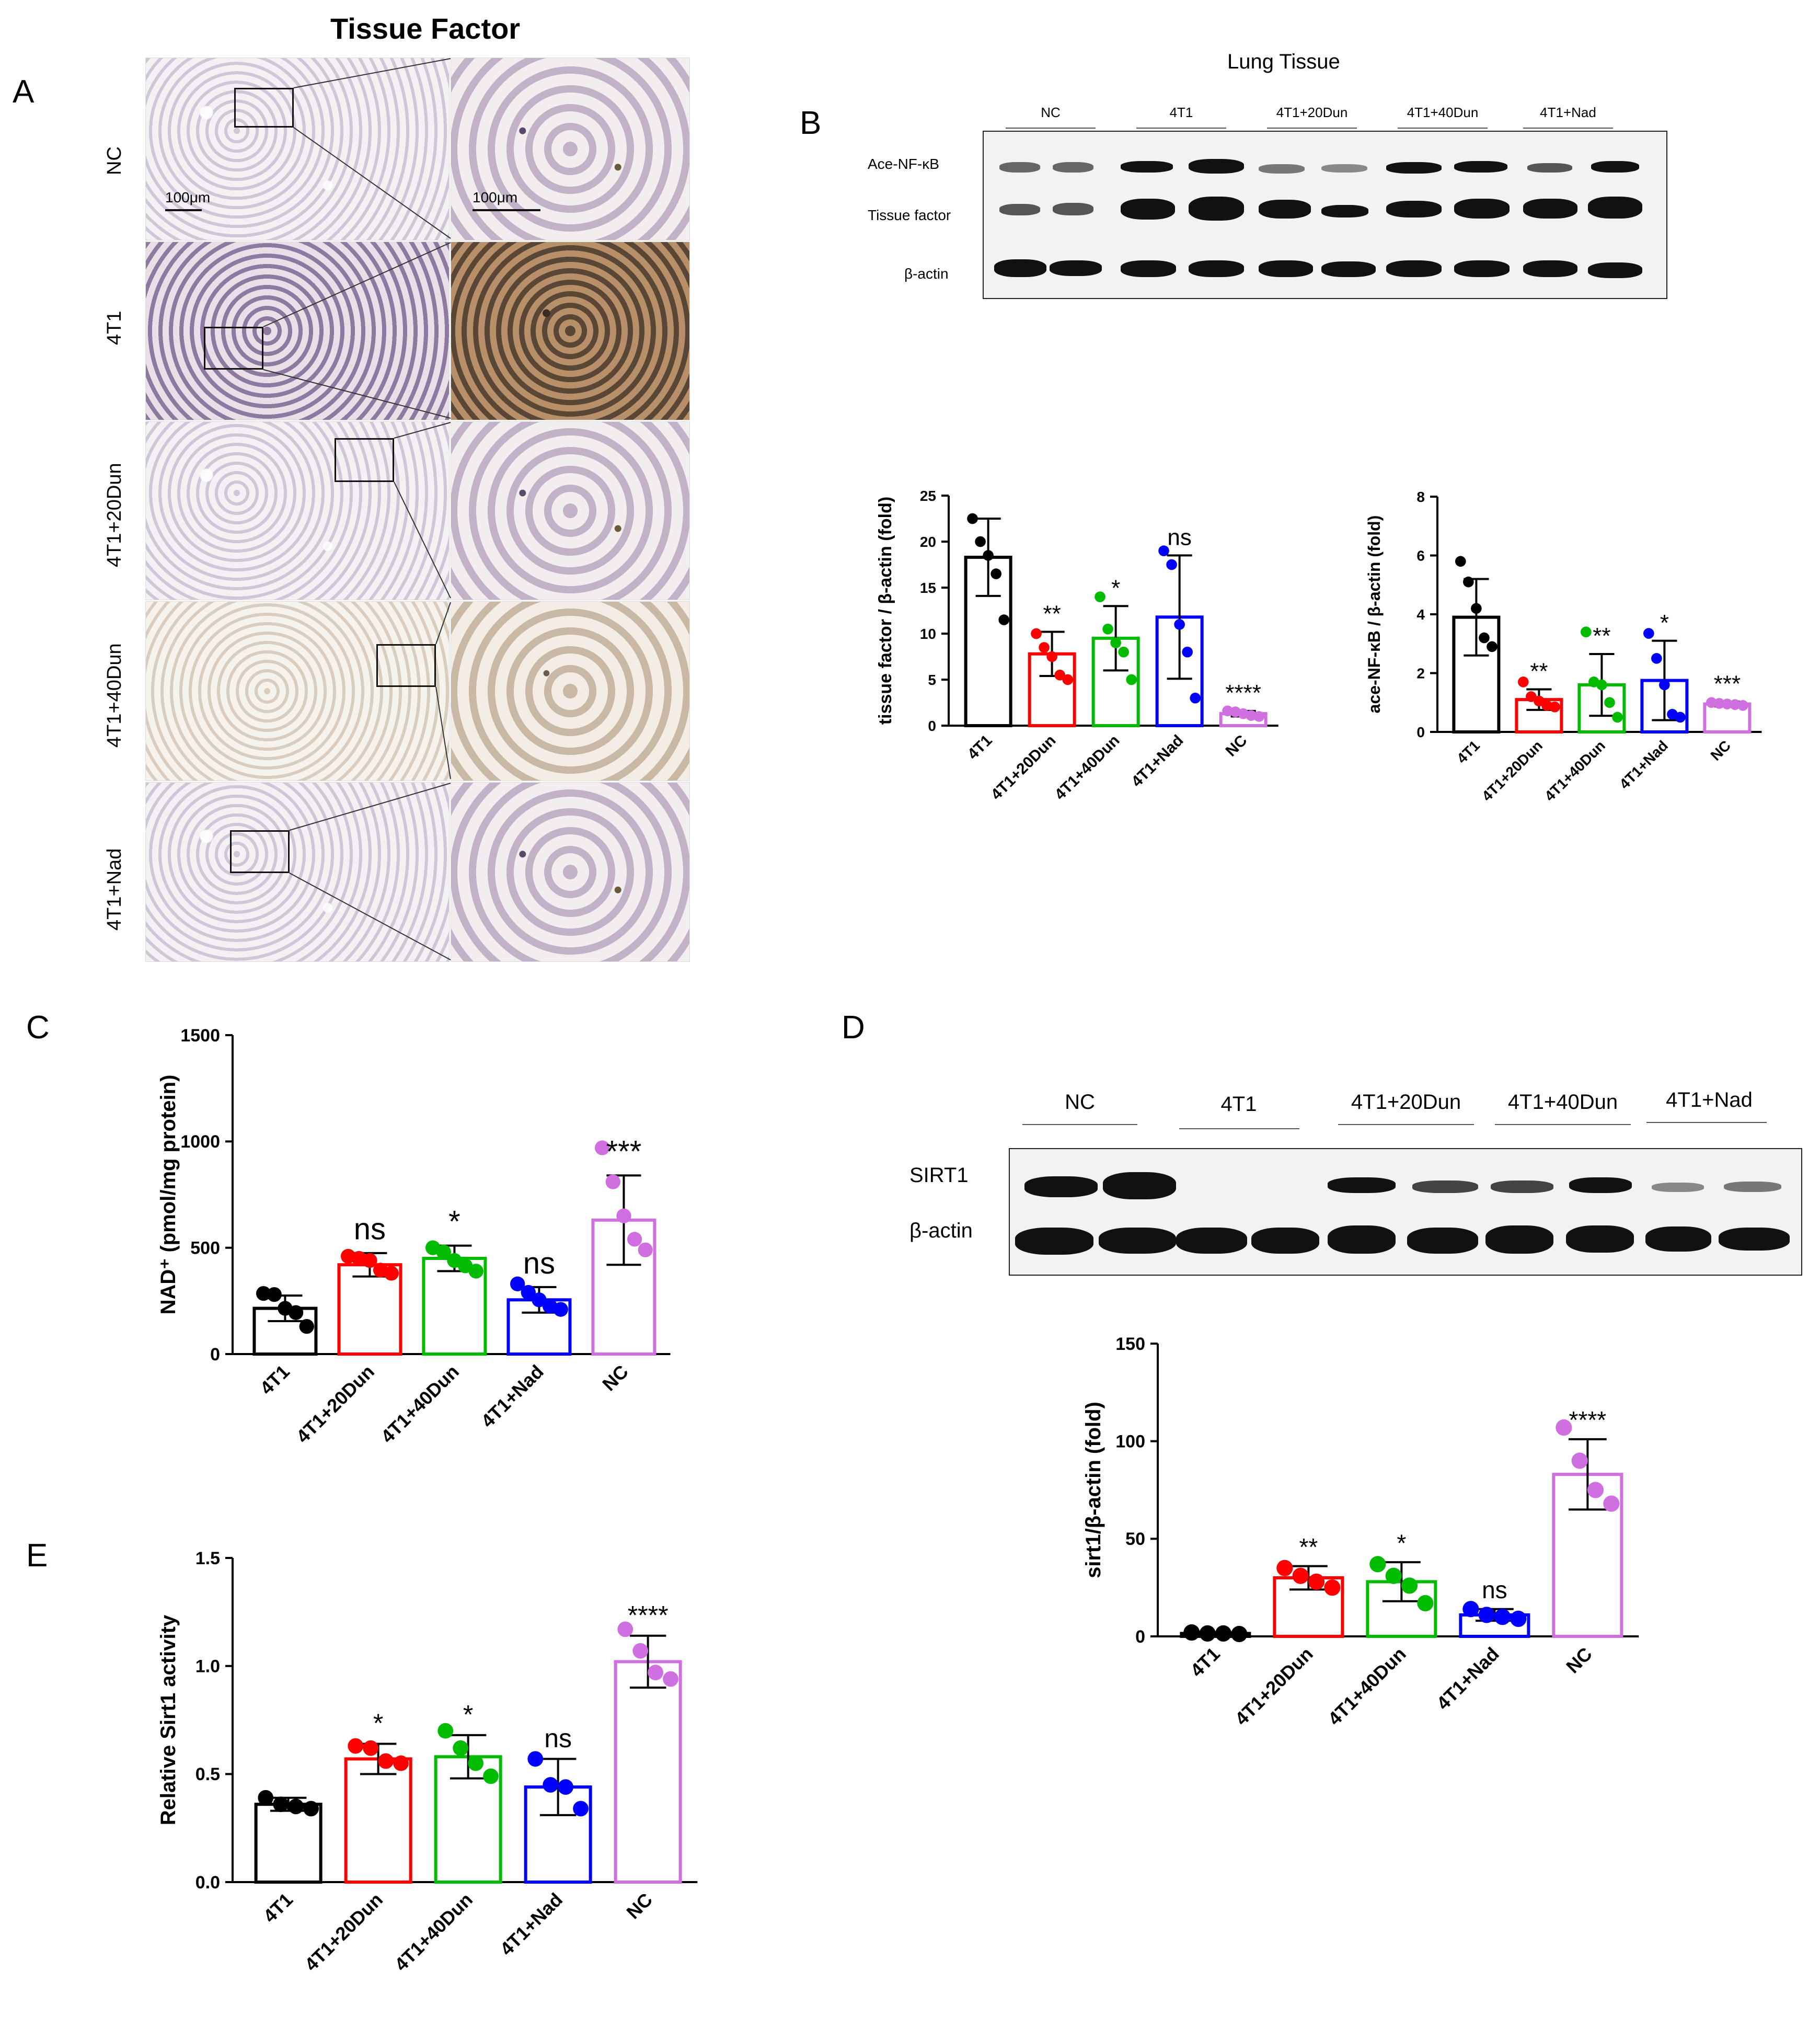 Image resolution: width=1820 pixels, height=2029 pixels. I want to click on significance-label: ****, so click(1243, 693).